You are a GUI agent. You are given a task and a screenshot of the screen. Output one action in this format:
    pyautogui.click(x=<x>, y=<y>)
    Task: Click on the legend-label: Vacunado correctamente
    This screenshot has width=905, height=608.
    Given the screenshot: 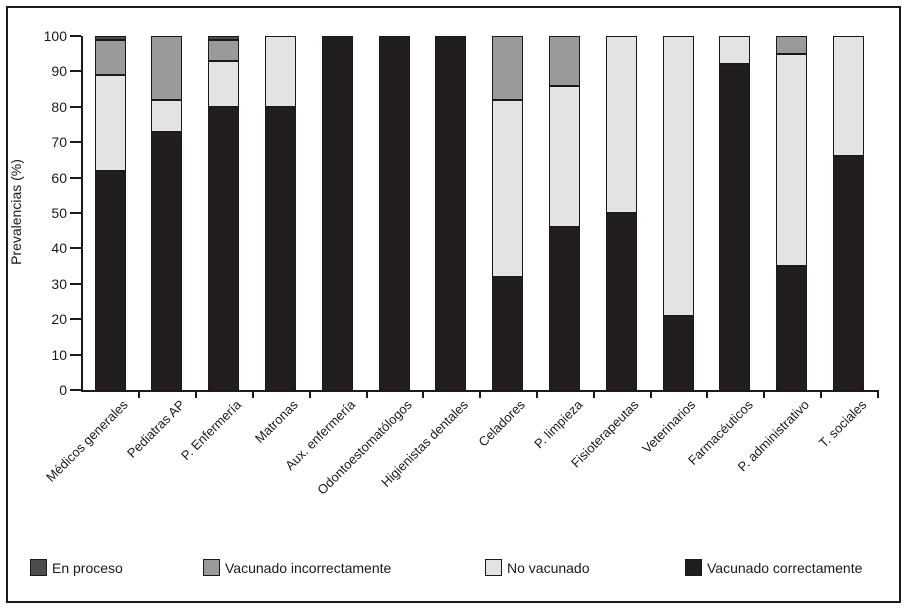 What is the action you would take?
    pyautogui.click(x=785, y=567)
    